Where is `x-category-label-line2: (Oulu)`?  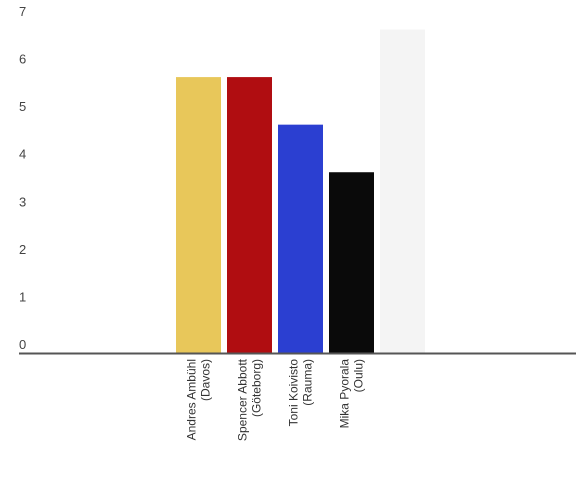
x-category-label-line2: (Oulu) is located at coordinates (359, 375).